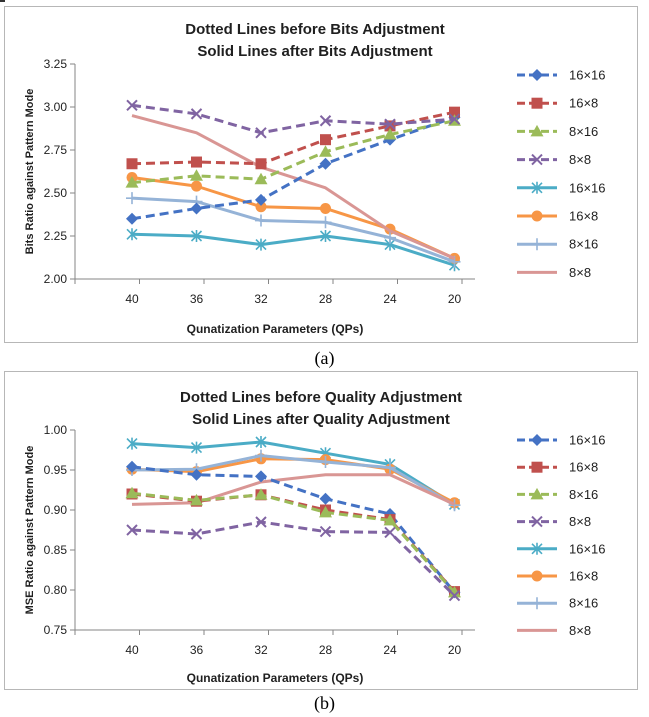 The width and height of the screenshot is (649, 717). Describe the element at coordinates (293, 489) in the screenshot. I see `chart-b-series-8-line` at that location.